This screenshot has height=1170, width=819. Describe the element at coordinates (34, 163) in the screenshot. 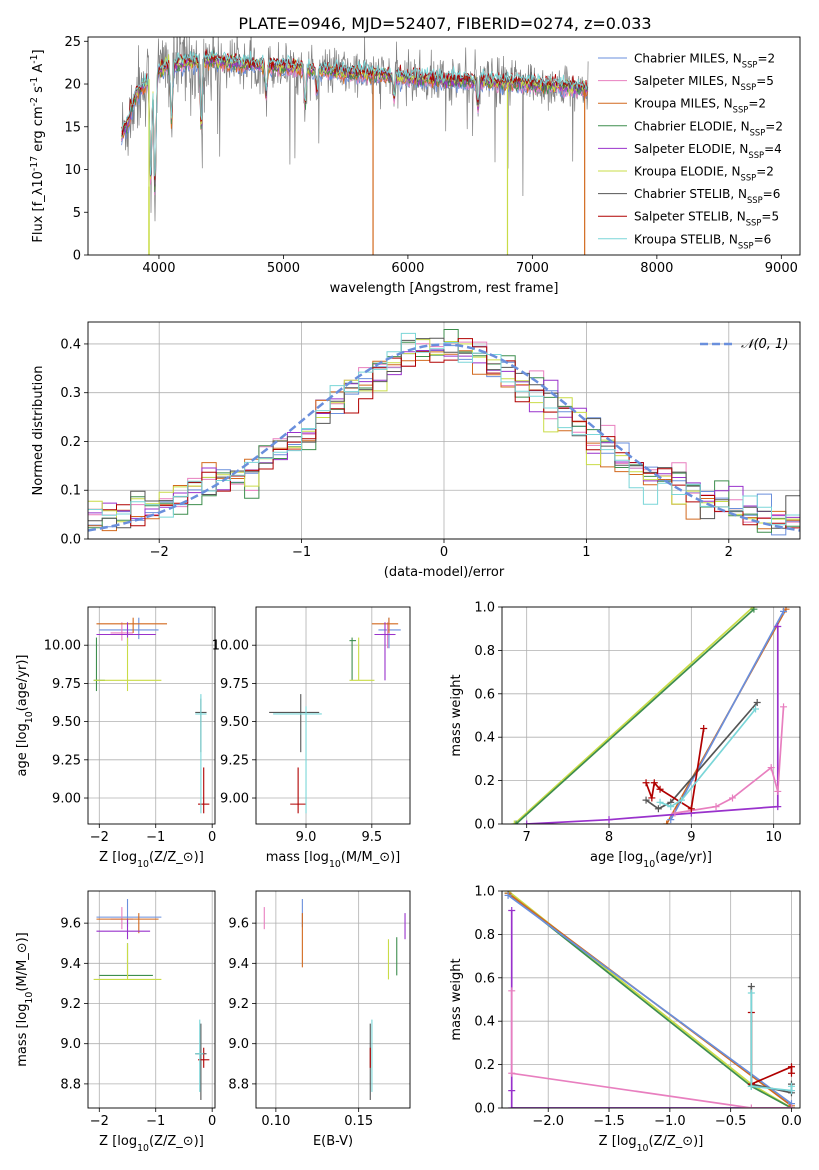

I see `text-run: -17` at that location.